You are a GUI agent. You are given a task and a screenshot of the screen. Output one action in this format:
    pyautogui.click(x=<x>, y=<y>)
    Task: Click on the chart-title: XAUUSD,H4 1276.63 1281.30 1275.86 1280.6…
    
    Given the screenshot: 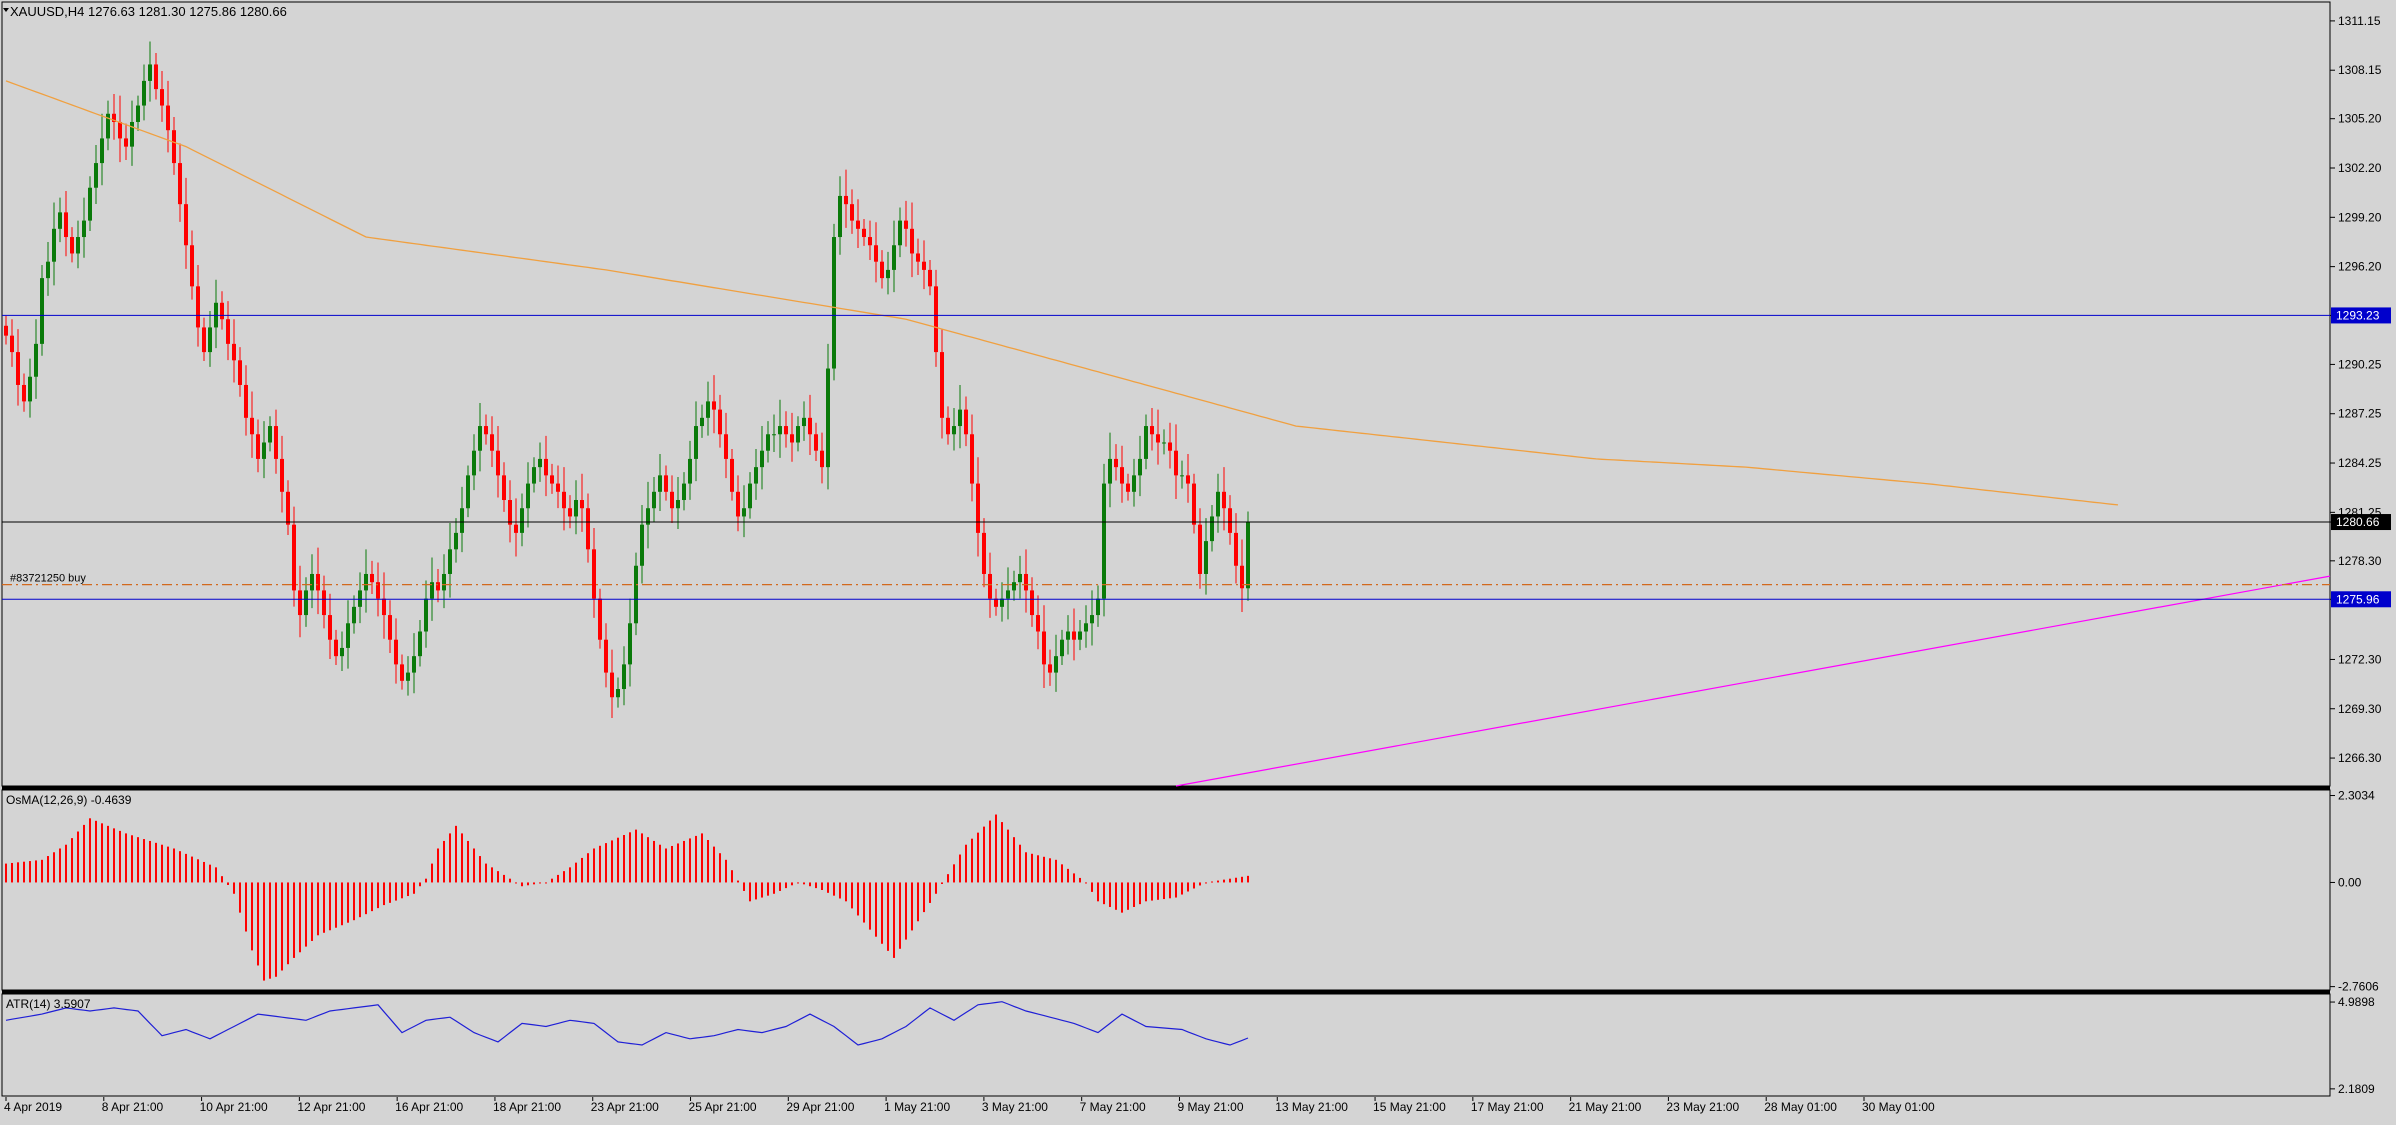 What is the action you would take?
    pyautogui.click(x=148, y=11)
    